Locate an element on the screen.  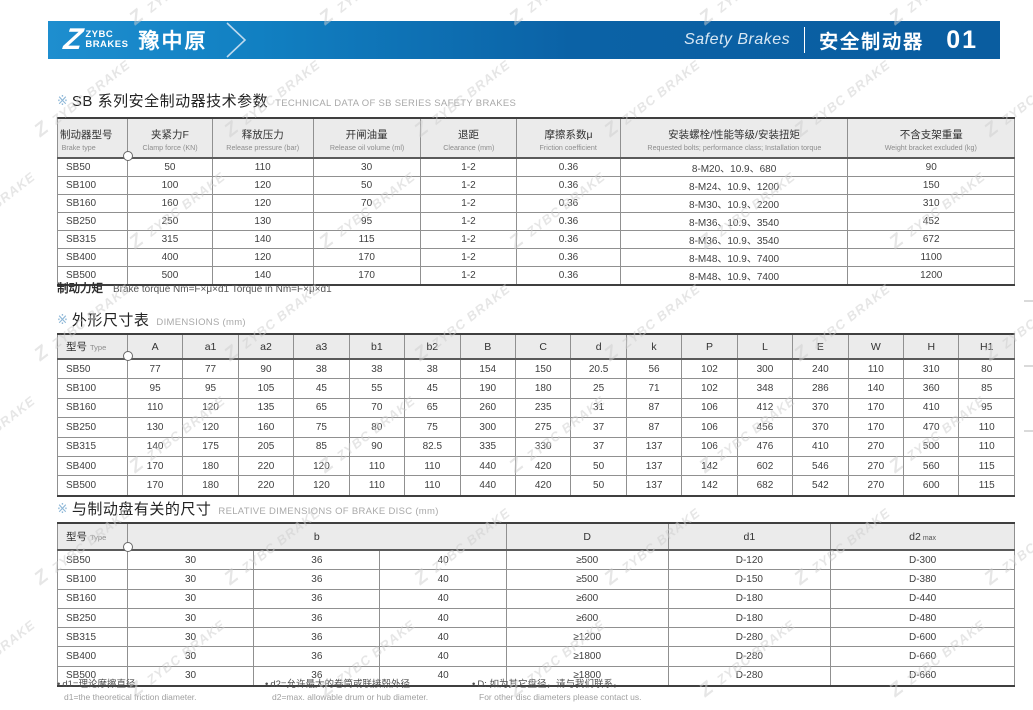
header-label-en: Clamp force (KN) is located at coordinates (170, 147).